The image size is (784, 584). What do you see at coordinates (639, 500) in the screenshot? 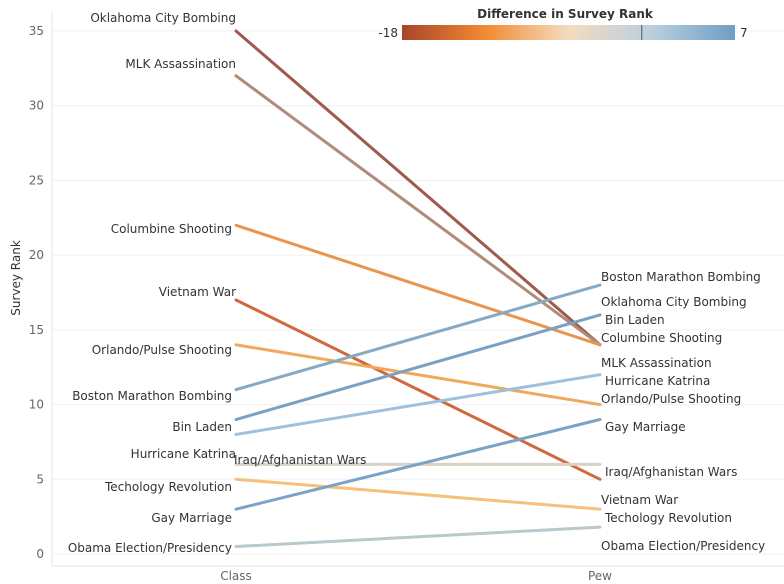
I see `right-series-label: Vietnam War` at bounding box center [639, 500].